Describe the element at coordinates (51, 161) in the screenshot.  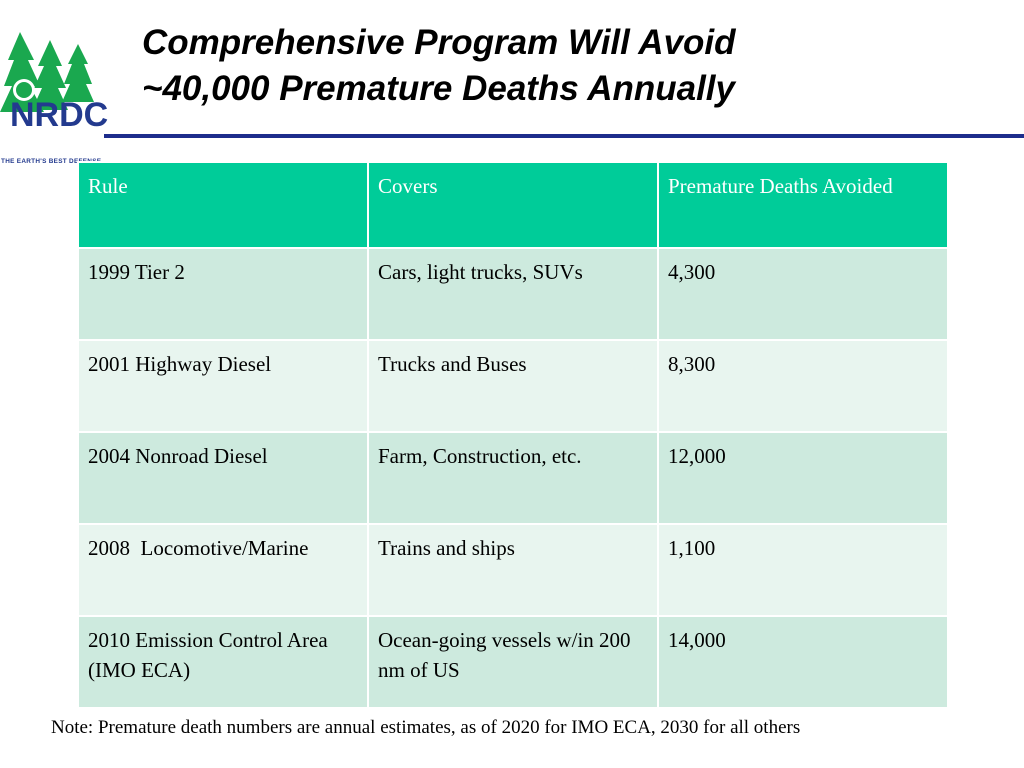
I see `logo-tagline: THE EARTH'S BEST DEFENSE` at that location.